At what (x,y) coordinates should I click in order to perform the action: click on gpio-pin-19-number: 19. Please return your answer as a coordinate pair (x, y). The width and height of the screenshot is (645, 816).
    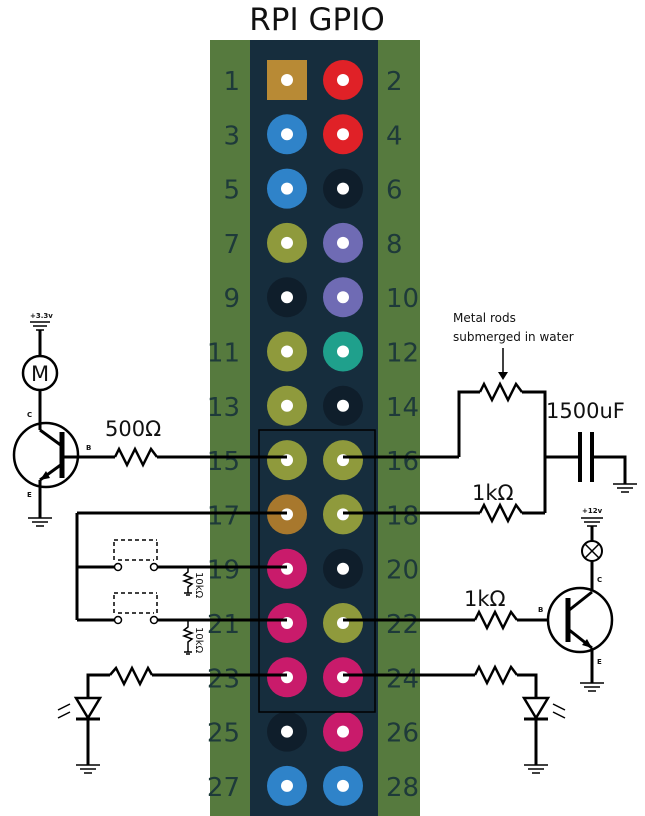
    Looking at the image, I should click on (223, 571).